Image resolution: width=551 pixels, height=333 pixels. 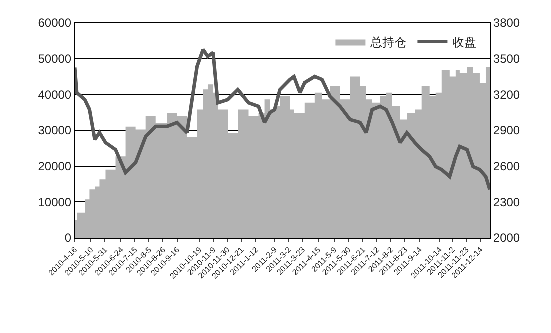 I want to click on y-tick-label: 10000, so click(x=55, y=202).